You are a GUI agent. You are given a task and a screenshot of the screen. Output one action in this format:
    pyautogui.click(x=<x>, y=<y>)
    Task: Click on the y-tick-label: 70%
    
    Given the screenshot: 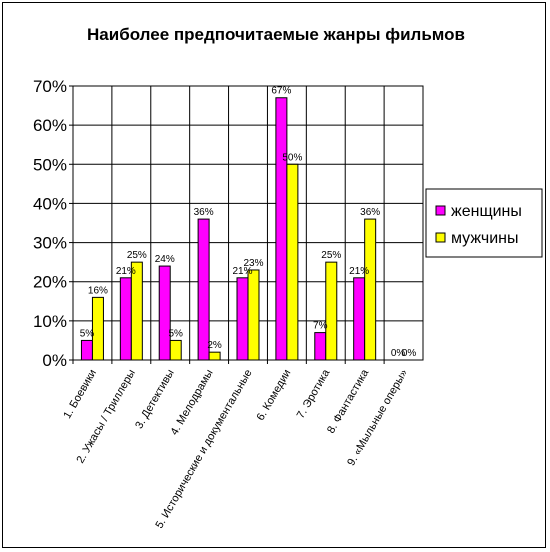 What is the action you would take?
    pyautogui.click(x=50, y=86)
    